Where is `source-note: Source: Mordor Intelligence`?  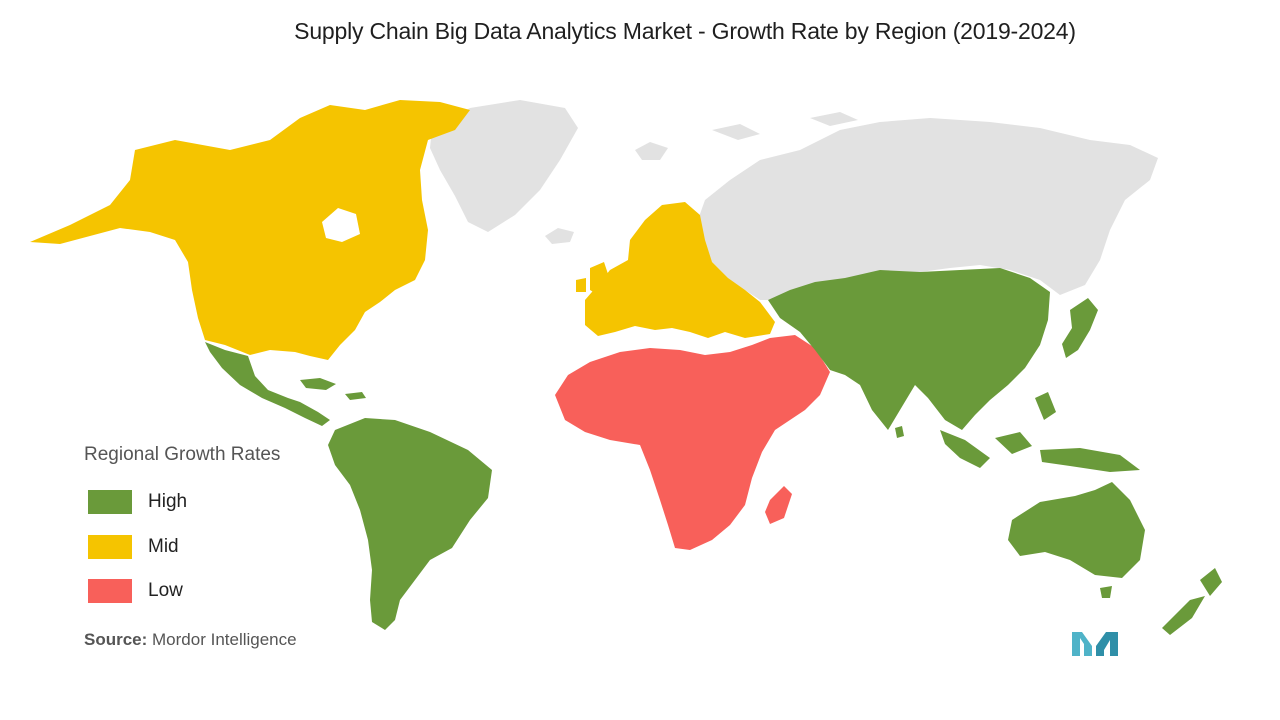 source-note: Source: Mordor Intelligence is located at coordinates (190, 640).